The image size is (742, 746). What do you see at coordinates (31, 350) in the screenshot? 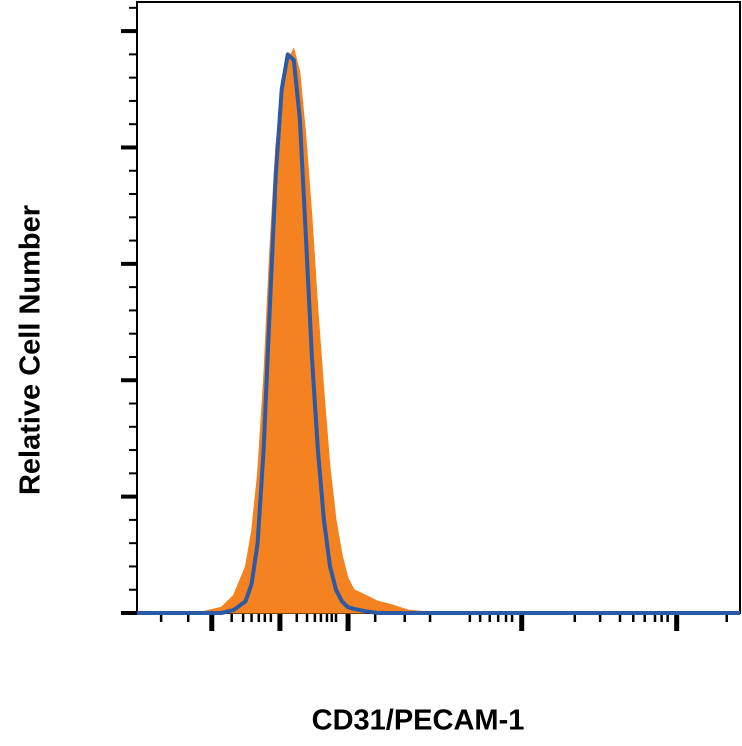
I see `y-axis-label: Relative Cell Number` at bounding box center [31, 350].